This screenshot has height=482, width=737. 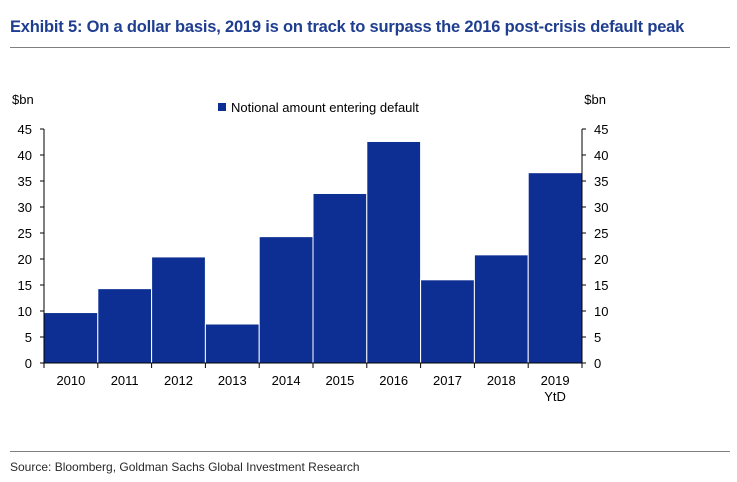 I want to click on bar-2010, so click(x=71, y=338).